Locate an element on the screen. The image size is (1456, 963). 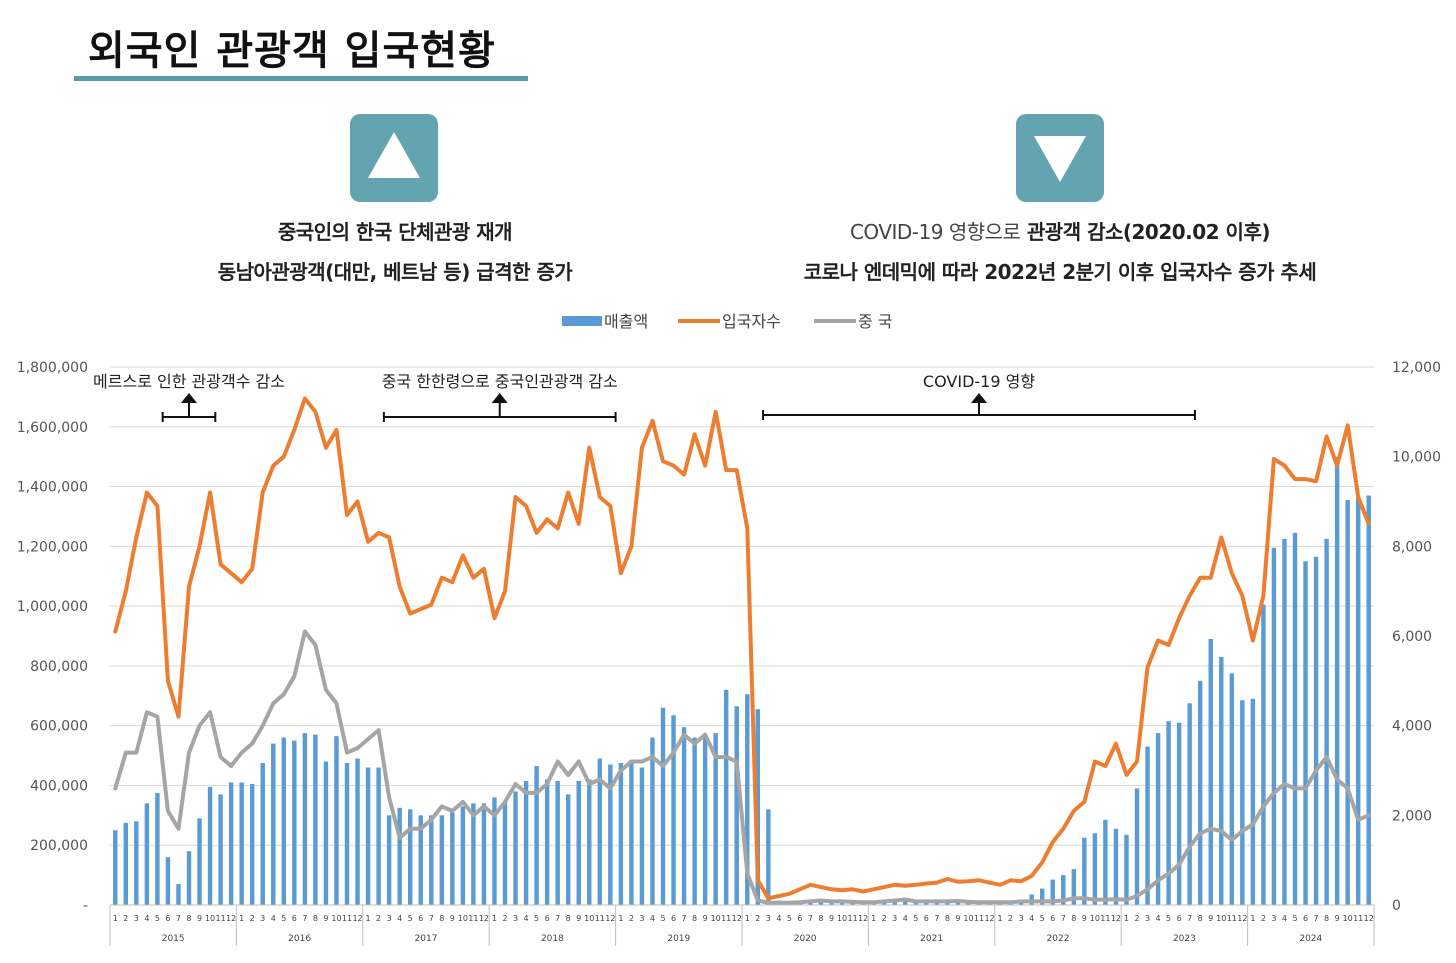
legend-china-swatch is located at coordinates (835, 321).